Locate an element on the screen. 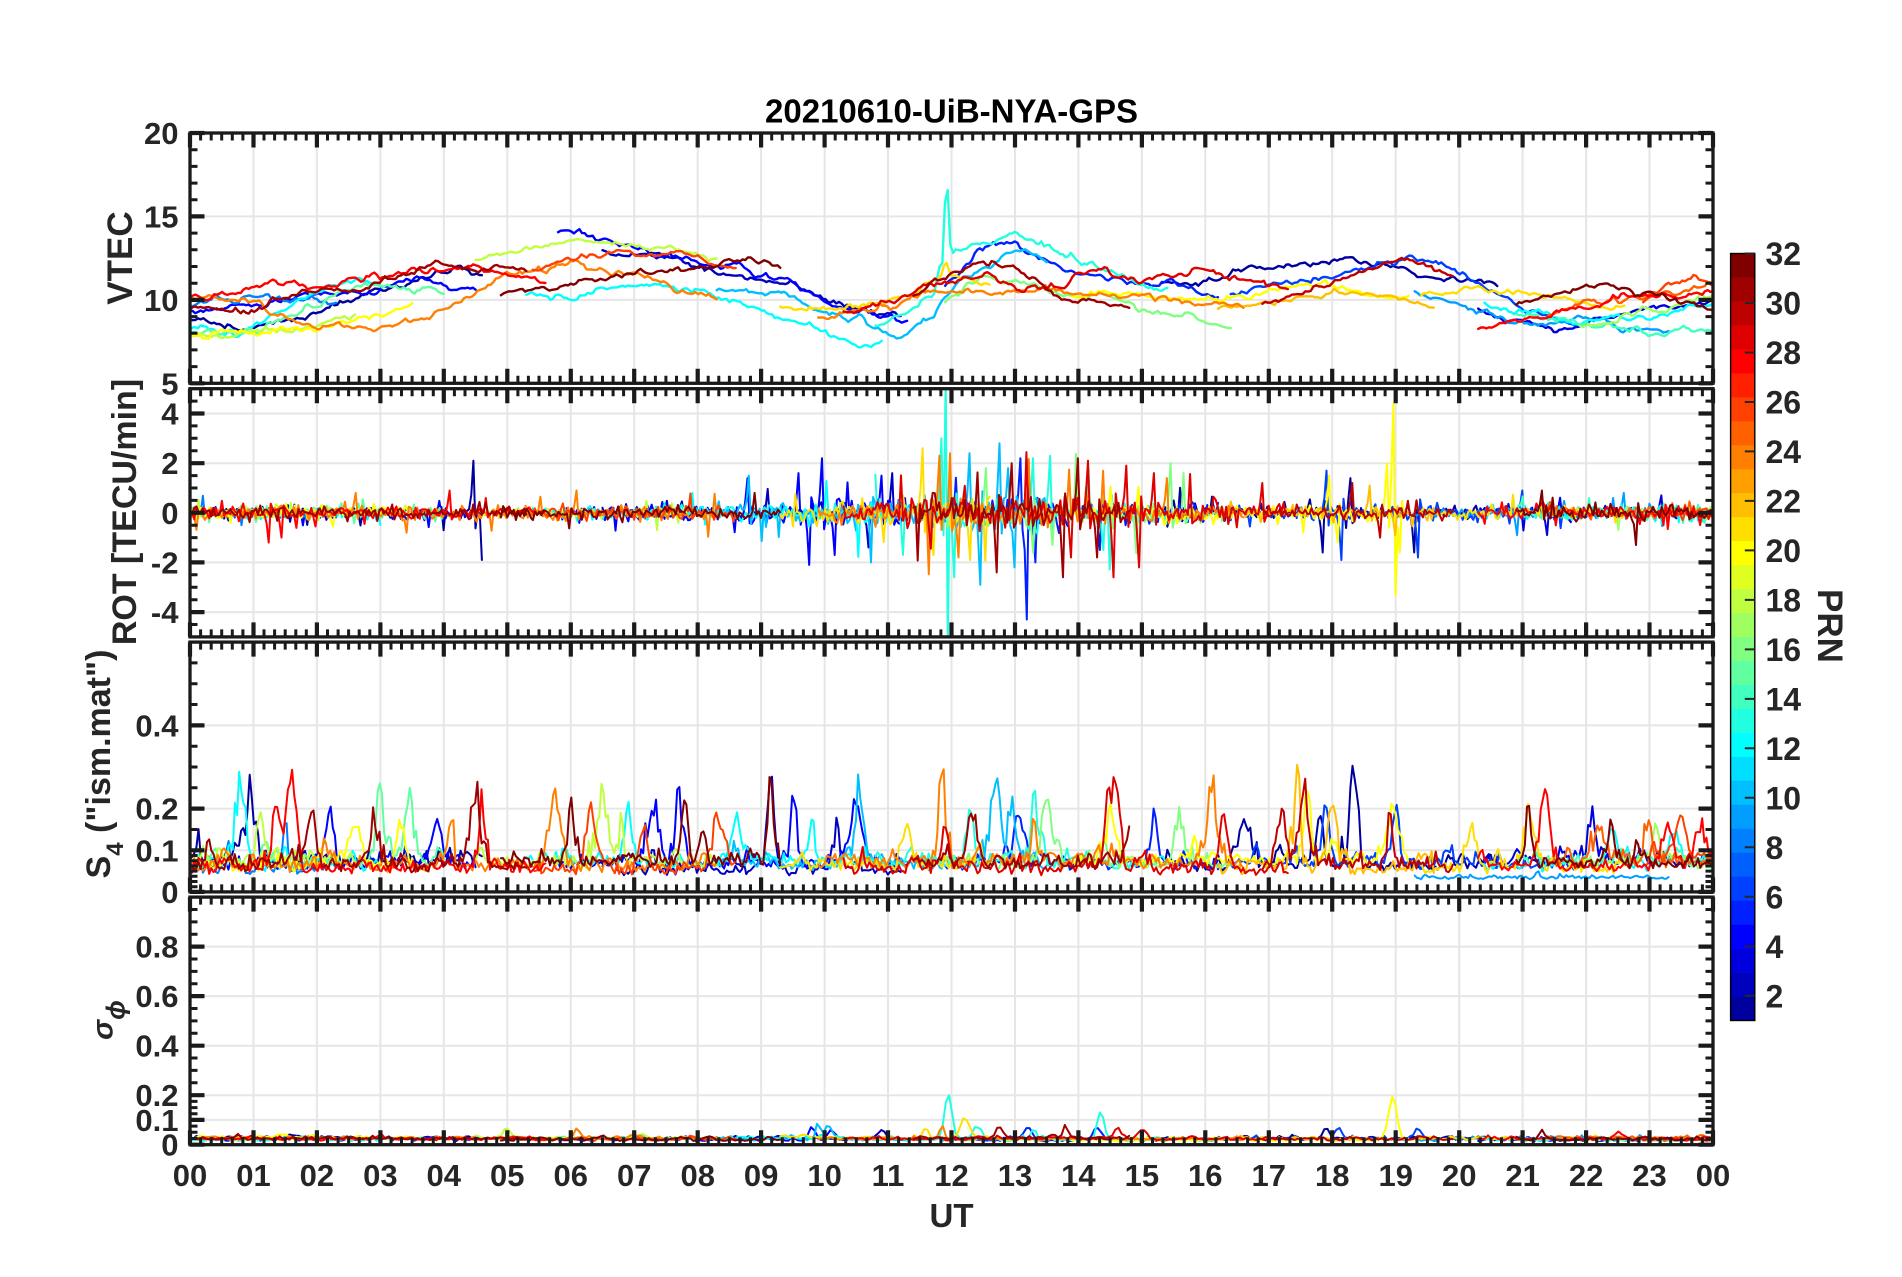 The height and width of the screenshot is (1277, 1902). svg-text: 32 is located at coordinates (1784, 254).